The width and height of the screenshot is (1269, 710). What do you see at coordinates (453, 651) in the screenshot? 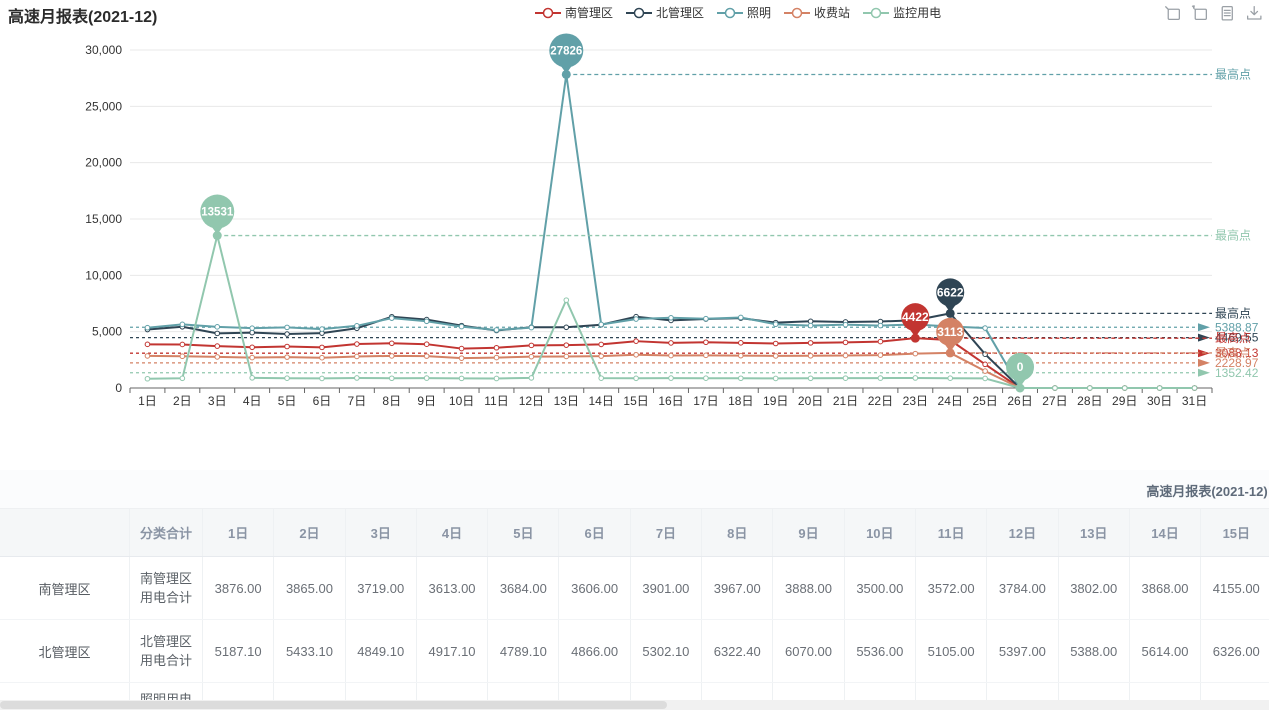
I see `value-cell: 4917.10` at bounding box center [453, 651].